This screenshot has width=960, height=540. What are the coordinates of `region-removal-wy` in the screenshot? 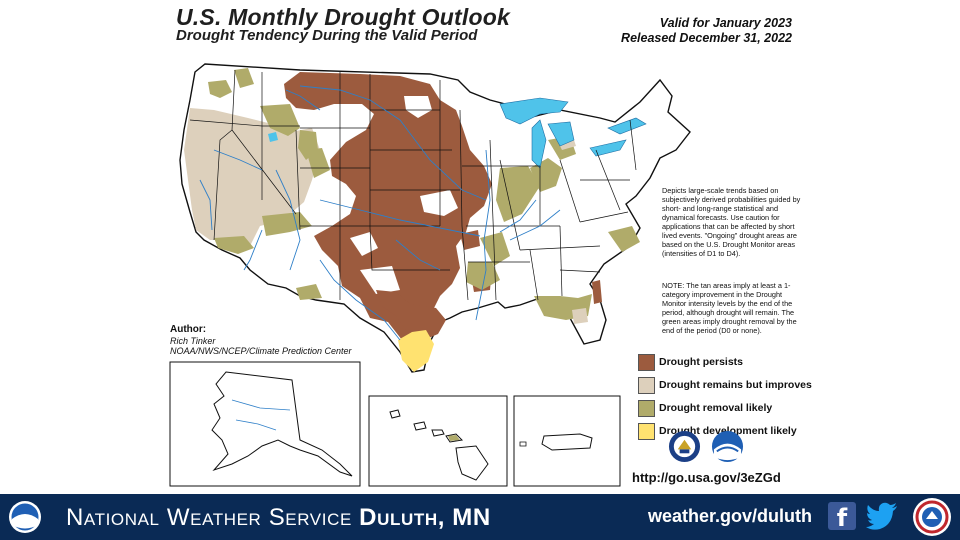 It's located at (318, 163).